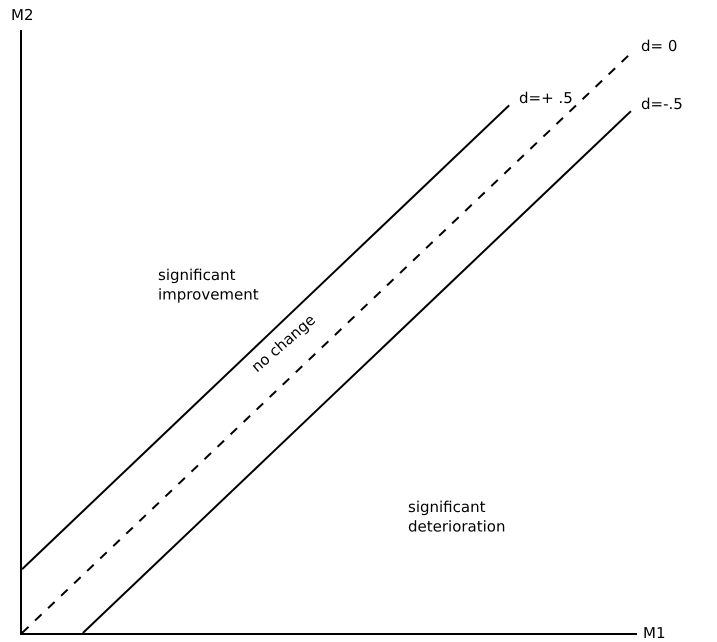  Describe the element at coordinates (457, 517) in the screenshot. I see `annotation: significant deterioration` at that location.